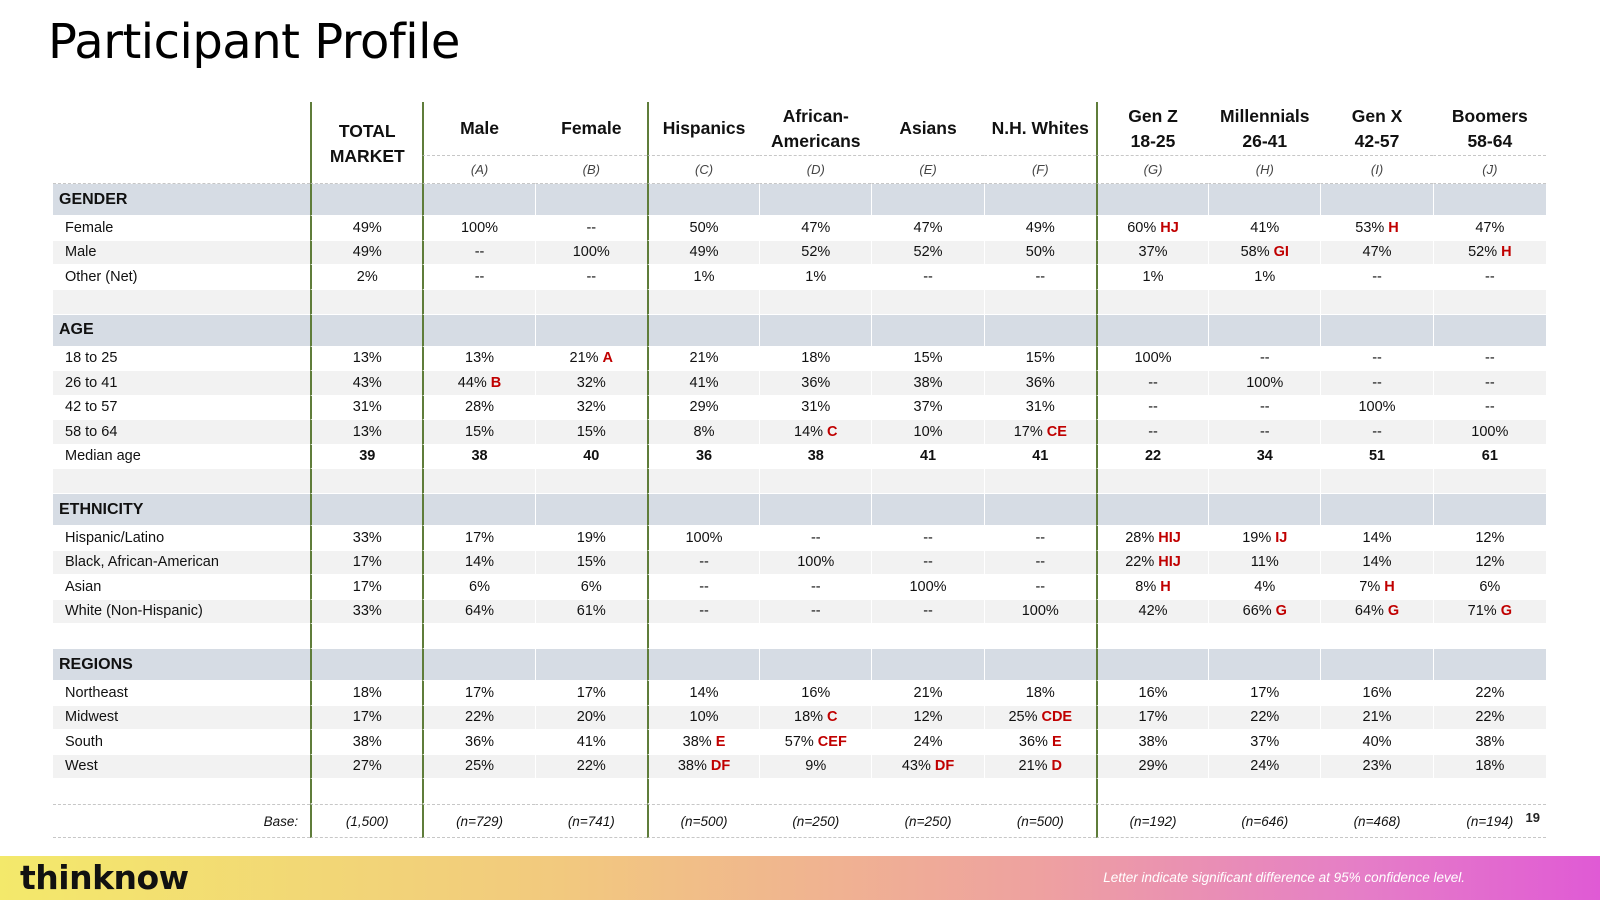  What do you see at coordinates (478, 742) in the screenshot?
I see `table-cell: 36%` at bounding box center [478, 742].